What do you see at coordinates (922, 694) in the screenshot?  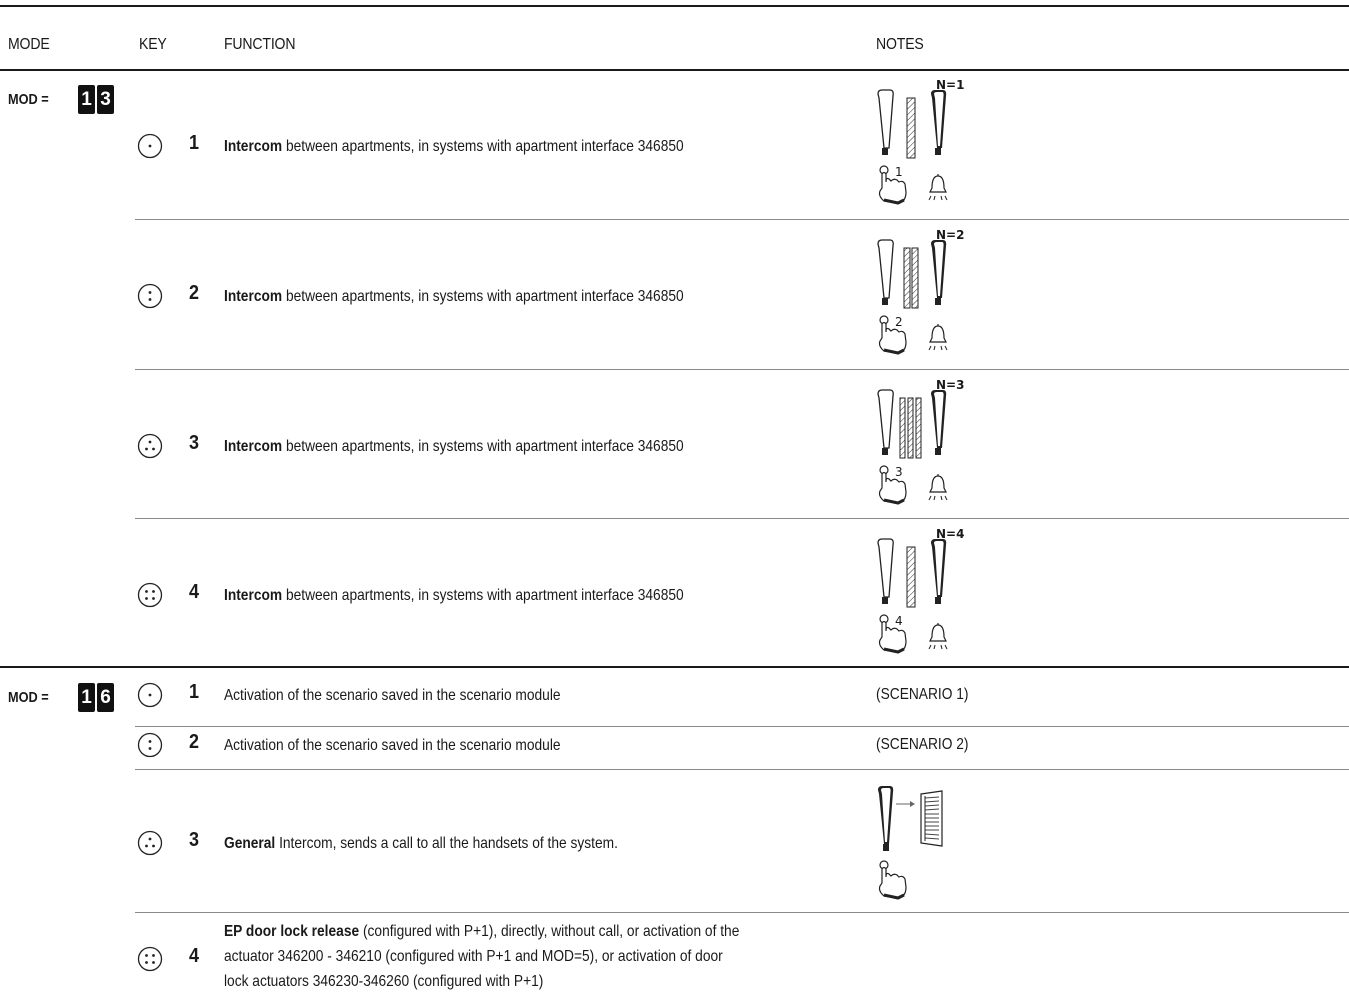 I see `note-scenario-1: (SCENARIO 1)` at bounding box center [922, 694].